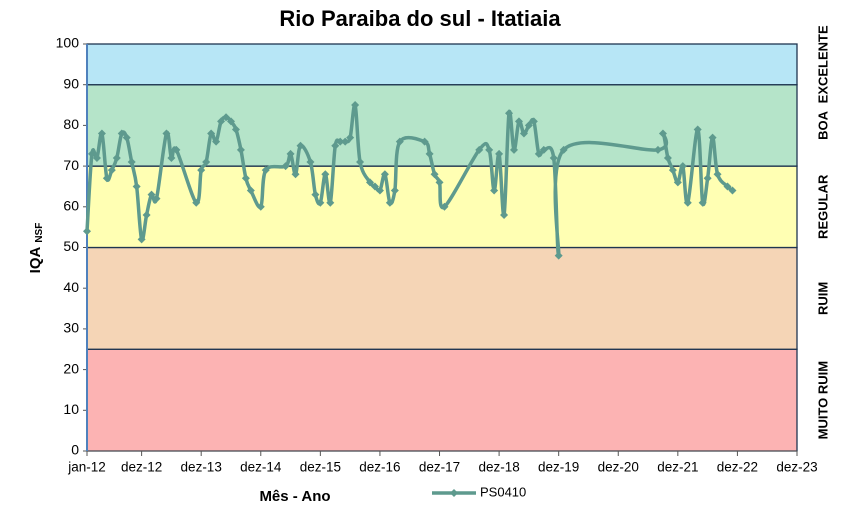 Image resolution: width=844 pixels, height=510 pixels. Describe the element at coordinates (442, 125) in the screenshot. I see `band` at that location.